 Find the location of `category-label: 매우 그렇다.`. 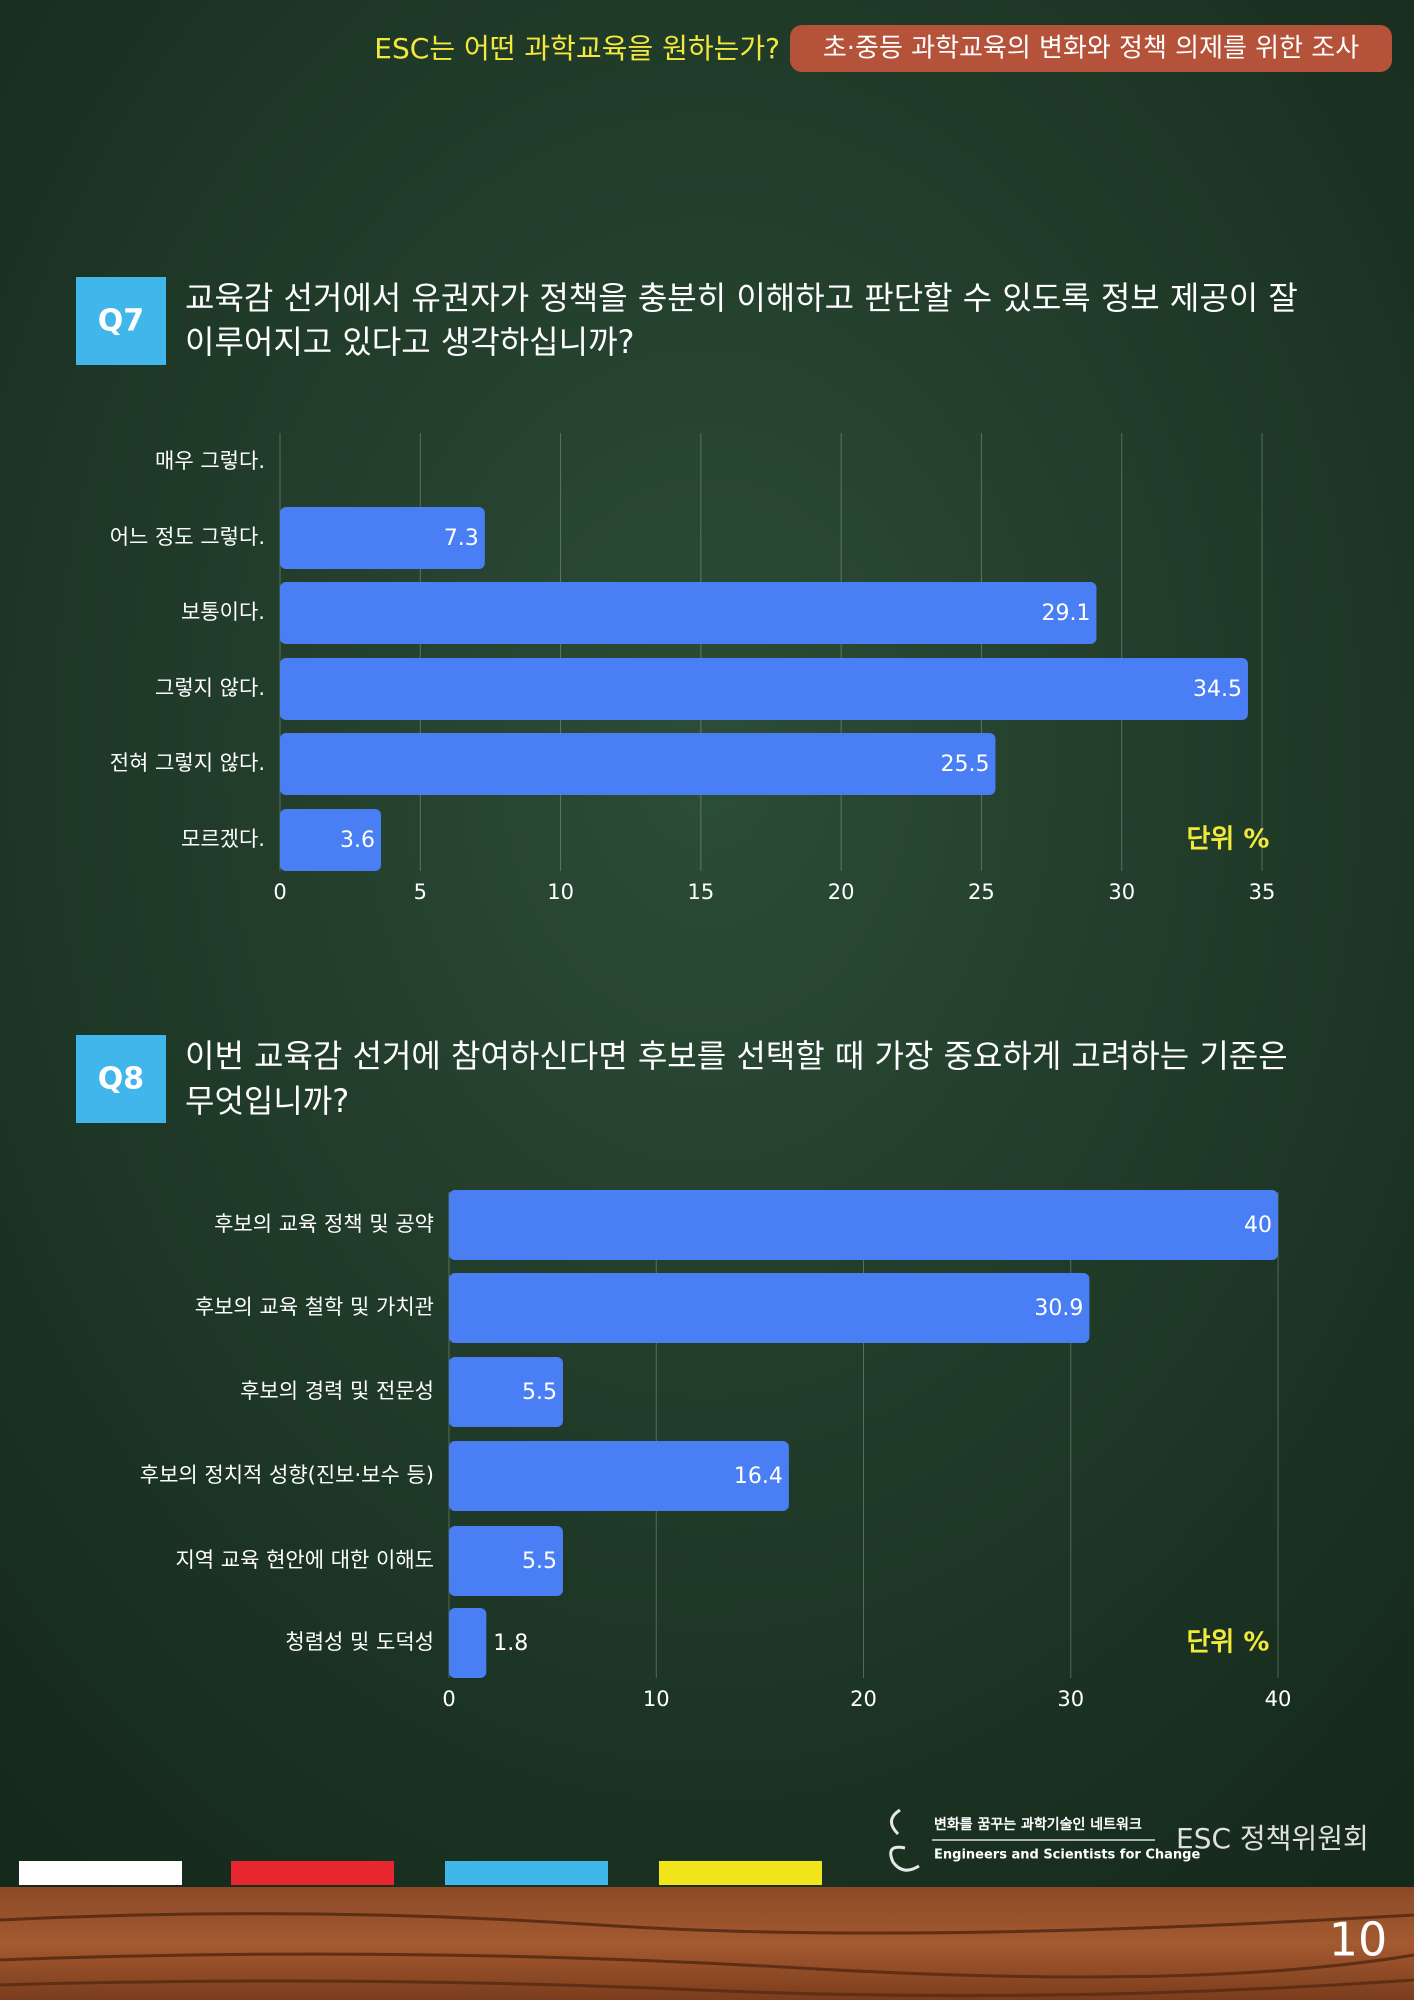

category-label: 매우 그렇다. is located at coordinates (210, 461).